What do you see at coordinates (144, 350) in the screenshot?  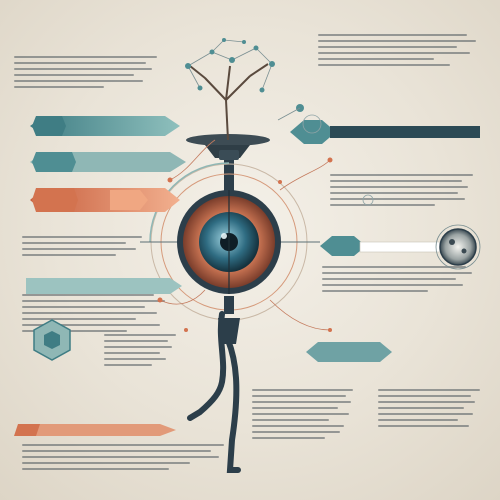 I see `center-bullet-text-block` at bounding box center [144, 350].